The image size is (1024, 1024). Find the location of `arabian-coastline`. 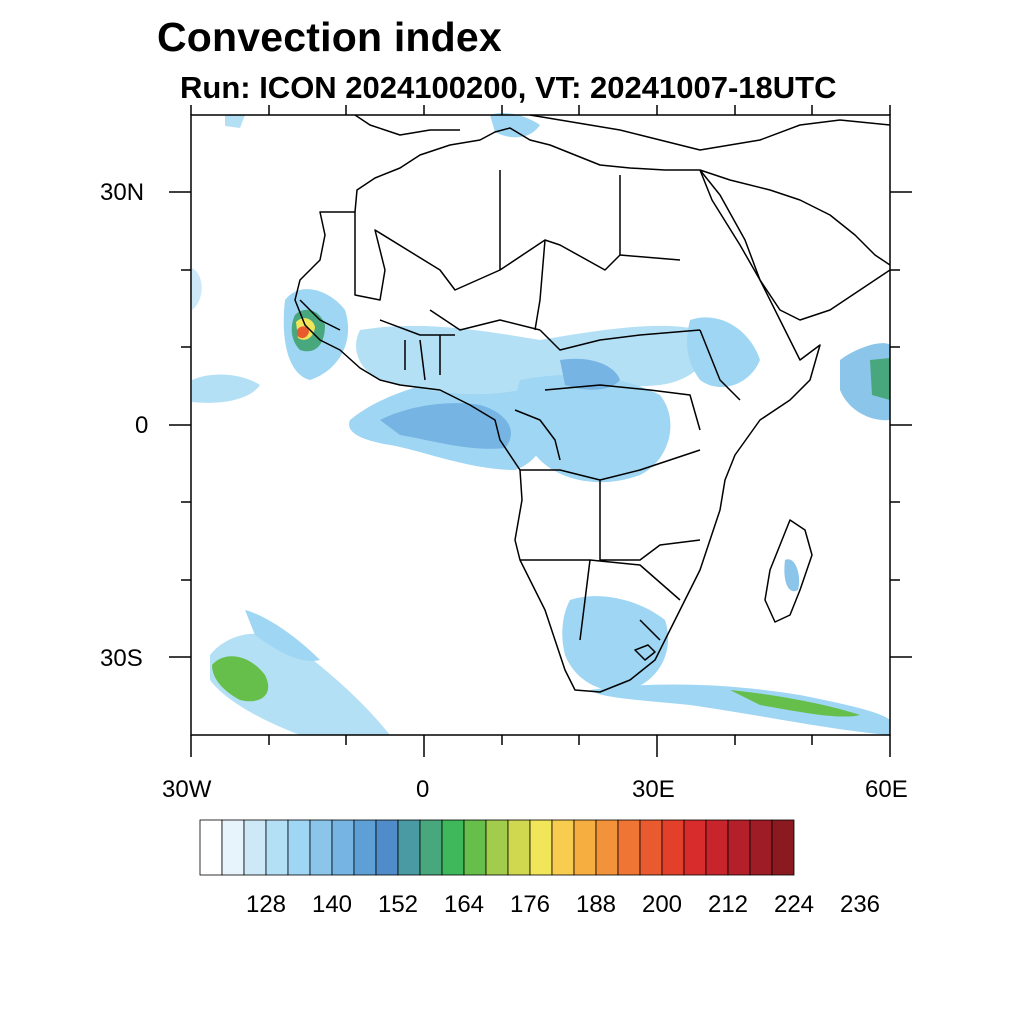

arabian-coastline is located at coordinates (795, 245).